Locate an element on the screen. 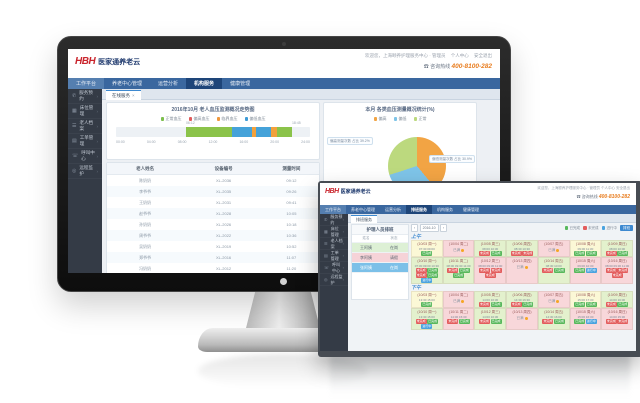 The image size is (640, 403). table-row: 周爷爷 XL-2022 10:36 is located at coordinates (213, 235).